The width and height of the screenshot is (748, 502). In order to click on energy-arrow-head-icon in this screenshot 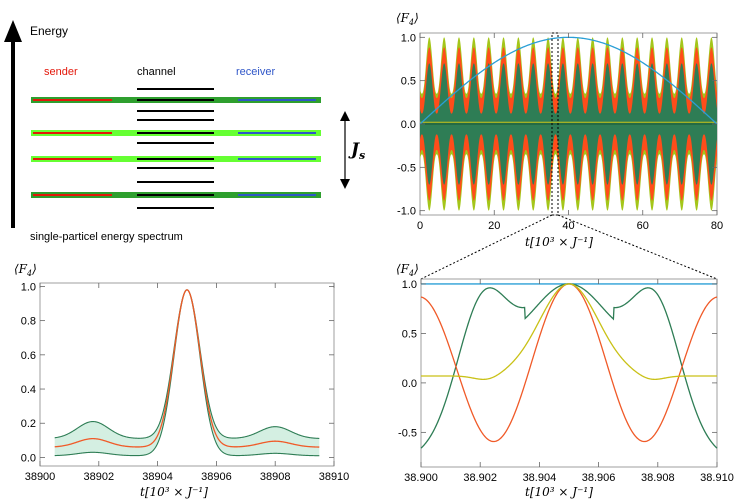, I will do `click(13, 31)`.